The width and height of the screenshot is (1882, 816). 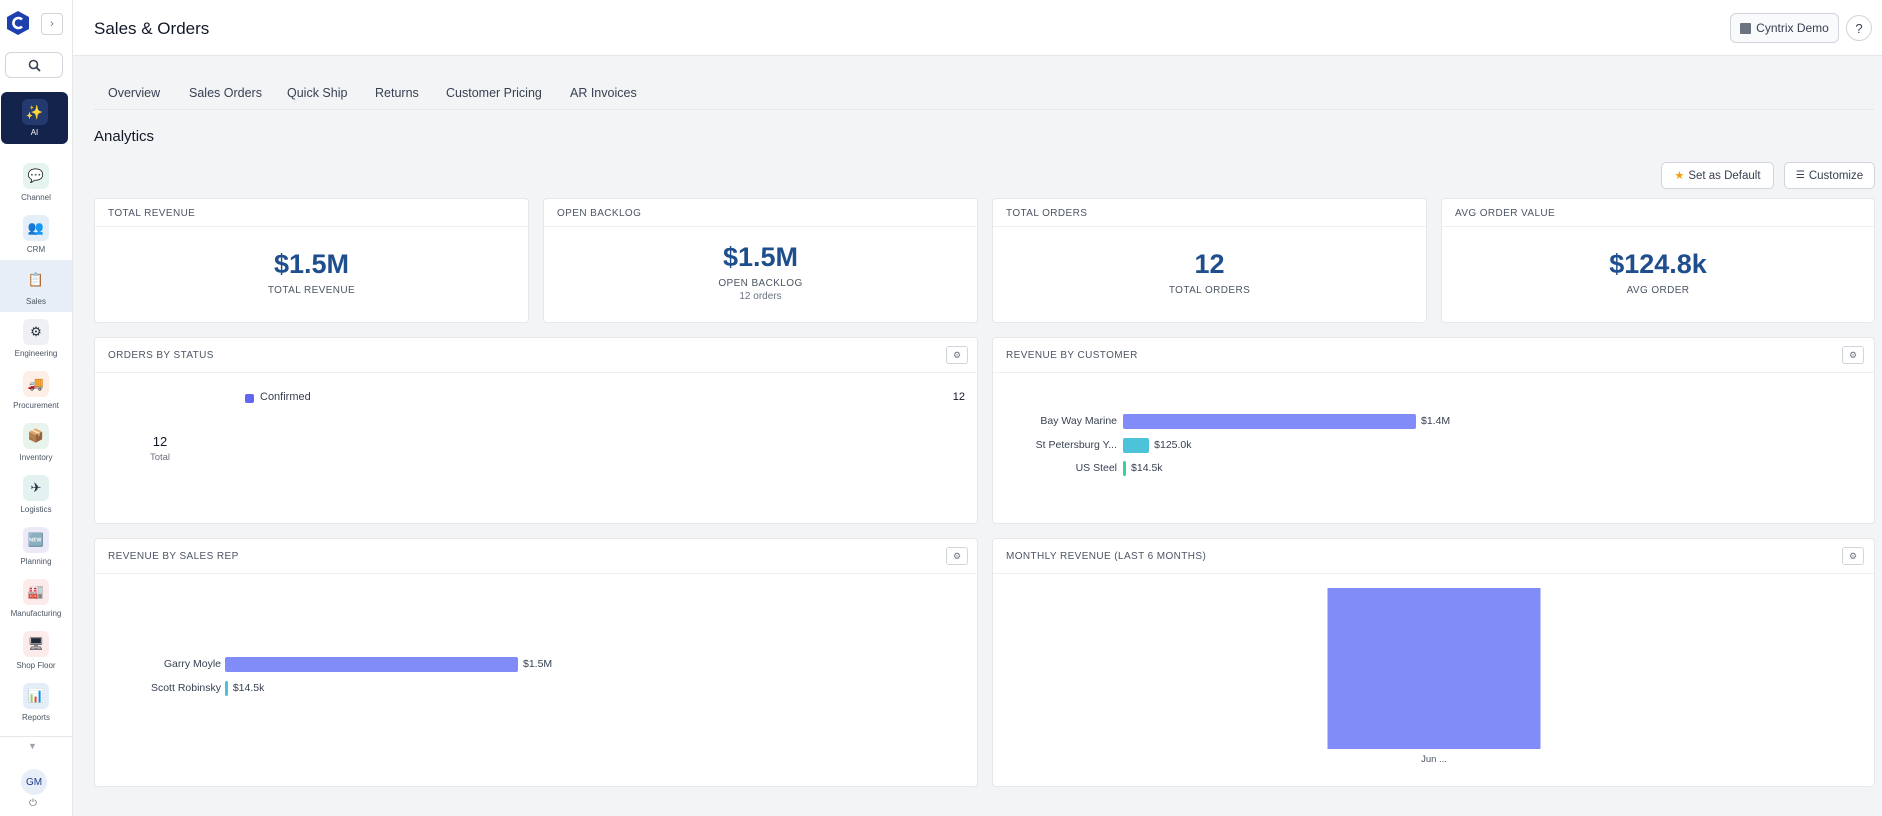 What do you see at coordinates (36, 613) in the screenshot?
I see `sidebar-item-label: Manufacturing` at bounding box center [36, 613].